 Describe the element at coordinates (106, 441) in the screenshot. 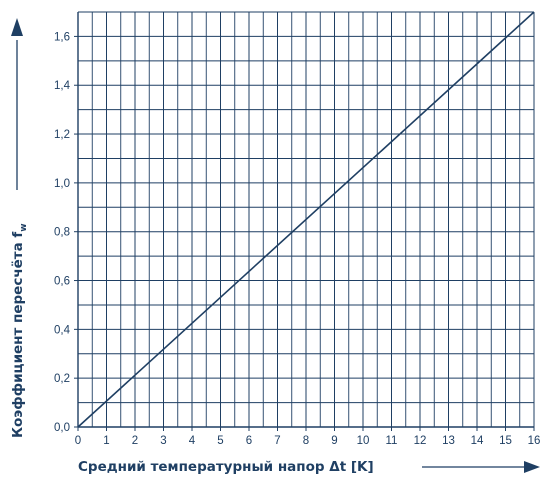

I see `x-tick-label: 1` at that location.